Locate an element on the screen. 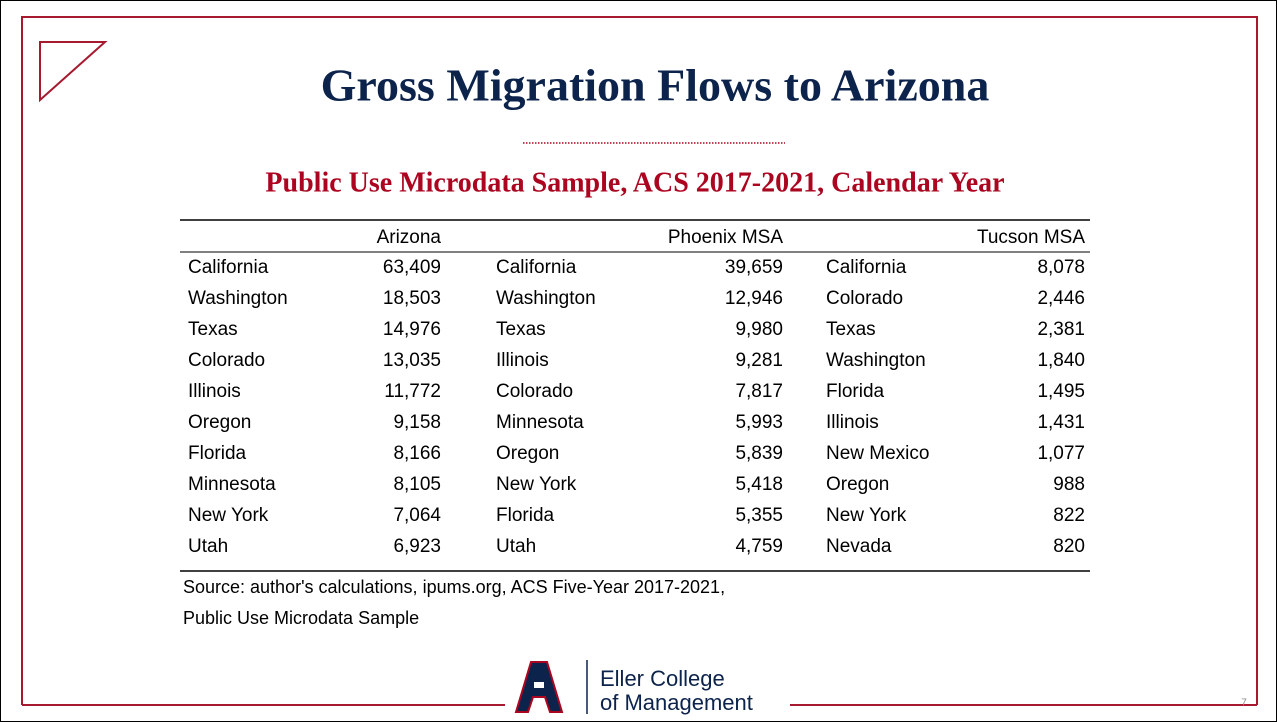 This screenshot has width=1277, height=722. logo-mark-notch is located at coordinates (539, 685).